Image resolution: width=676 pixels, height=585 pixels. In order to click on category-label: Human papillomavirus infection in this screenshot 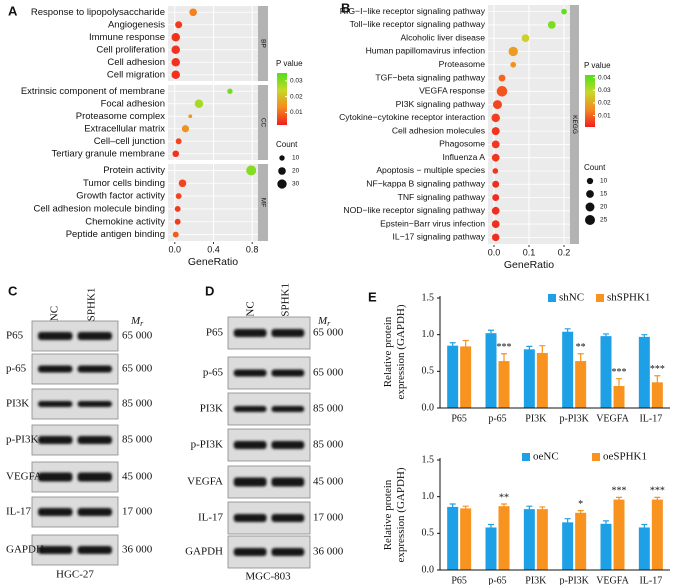, I will do `click(426, 51)`.